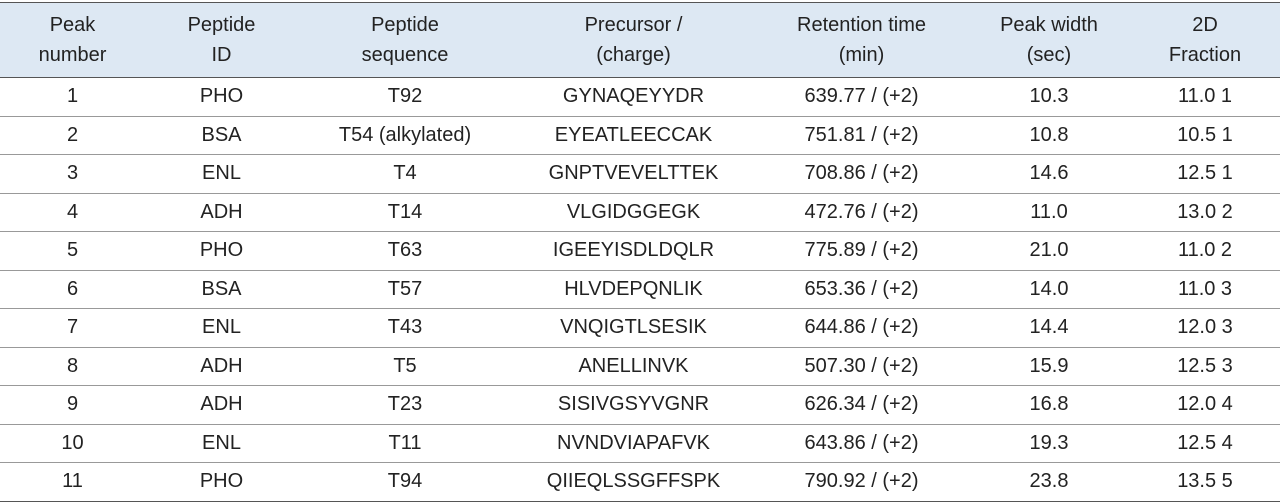  Describe the element at coordinates (633, 174) in the screenshot. I see `table-cell: GNPTVEVELTTEK` at that location.